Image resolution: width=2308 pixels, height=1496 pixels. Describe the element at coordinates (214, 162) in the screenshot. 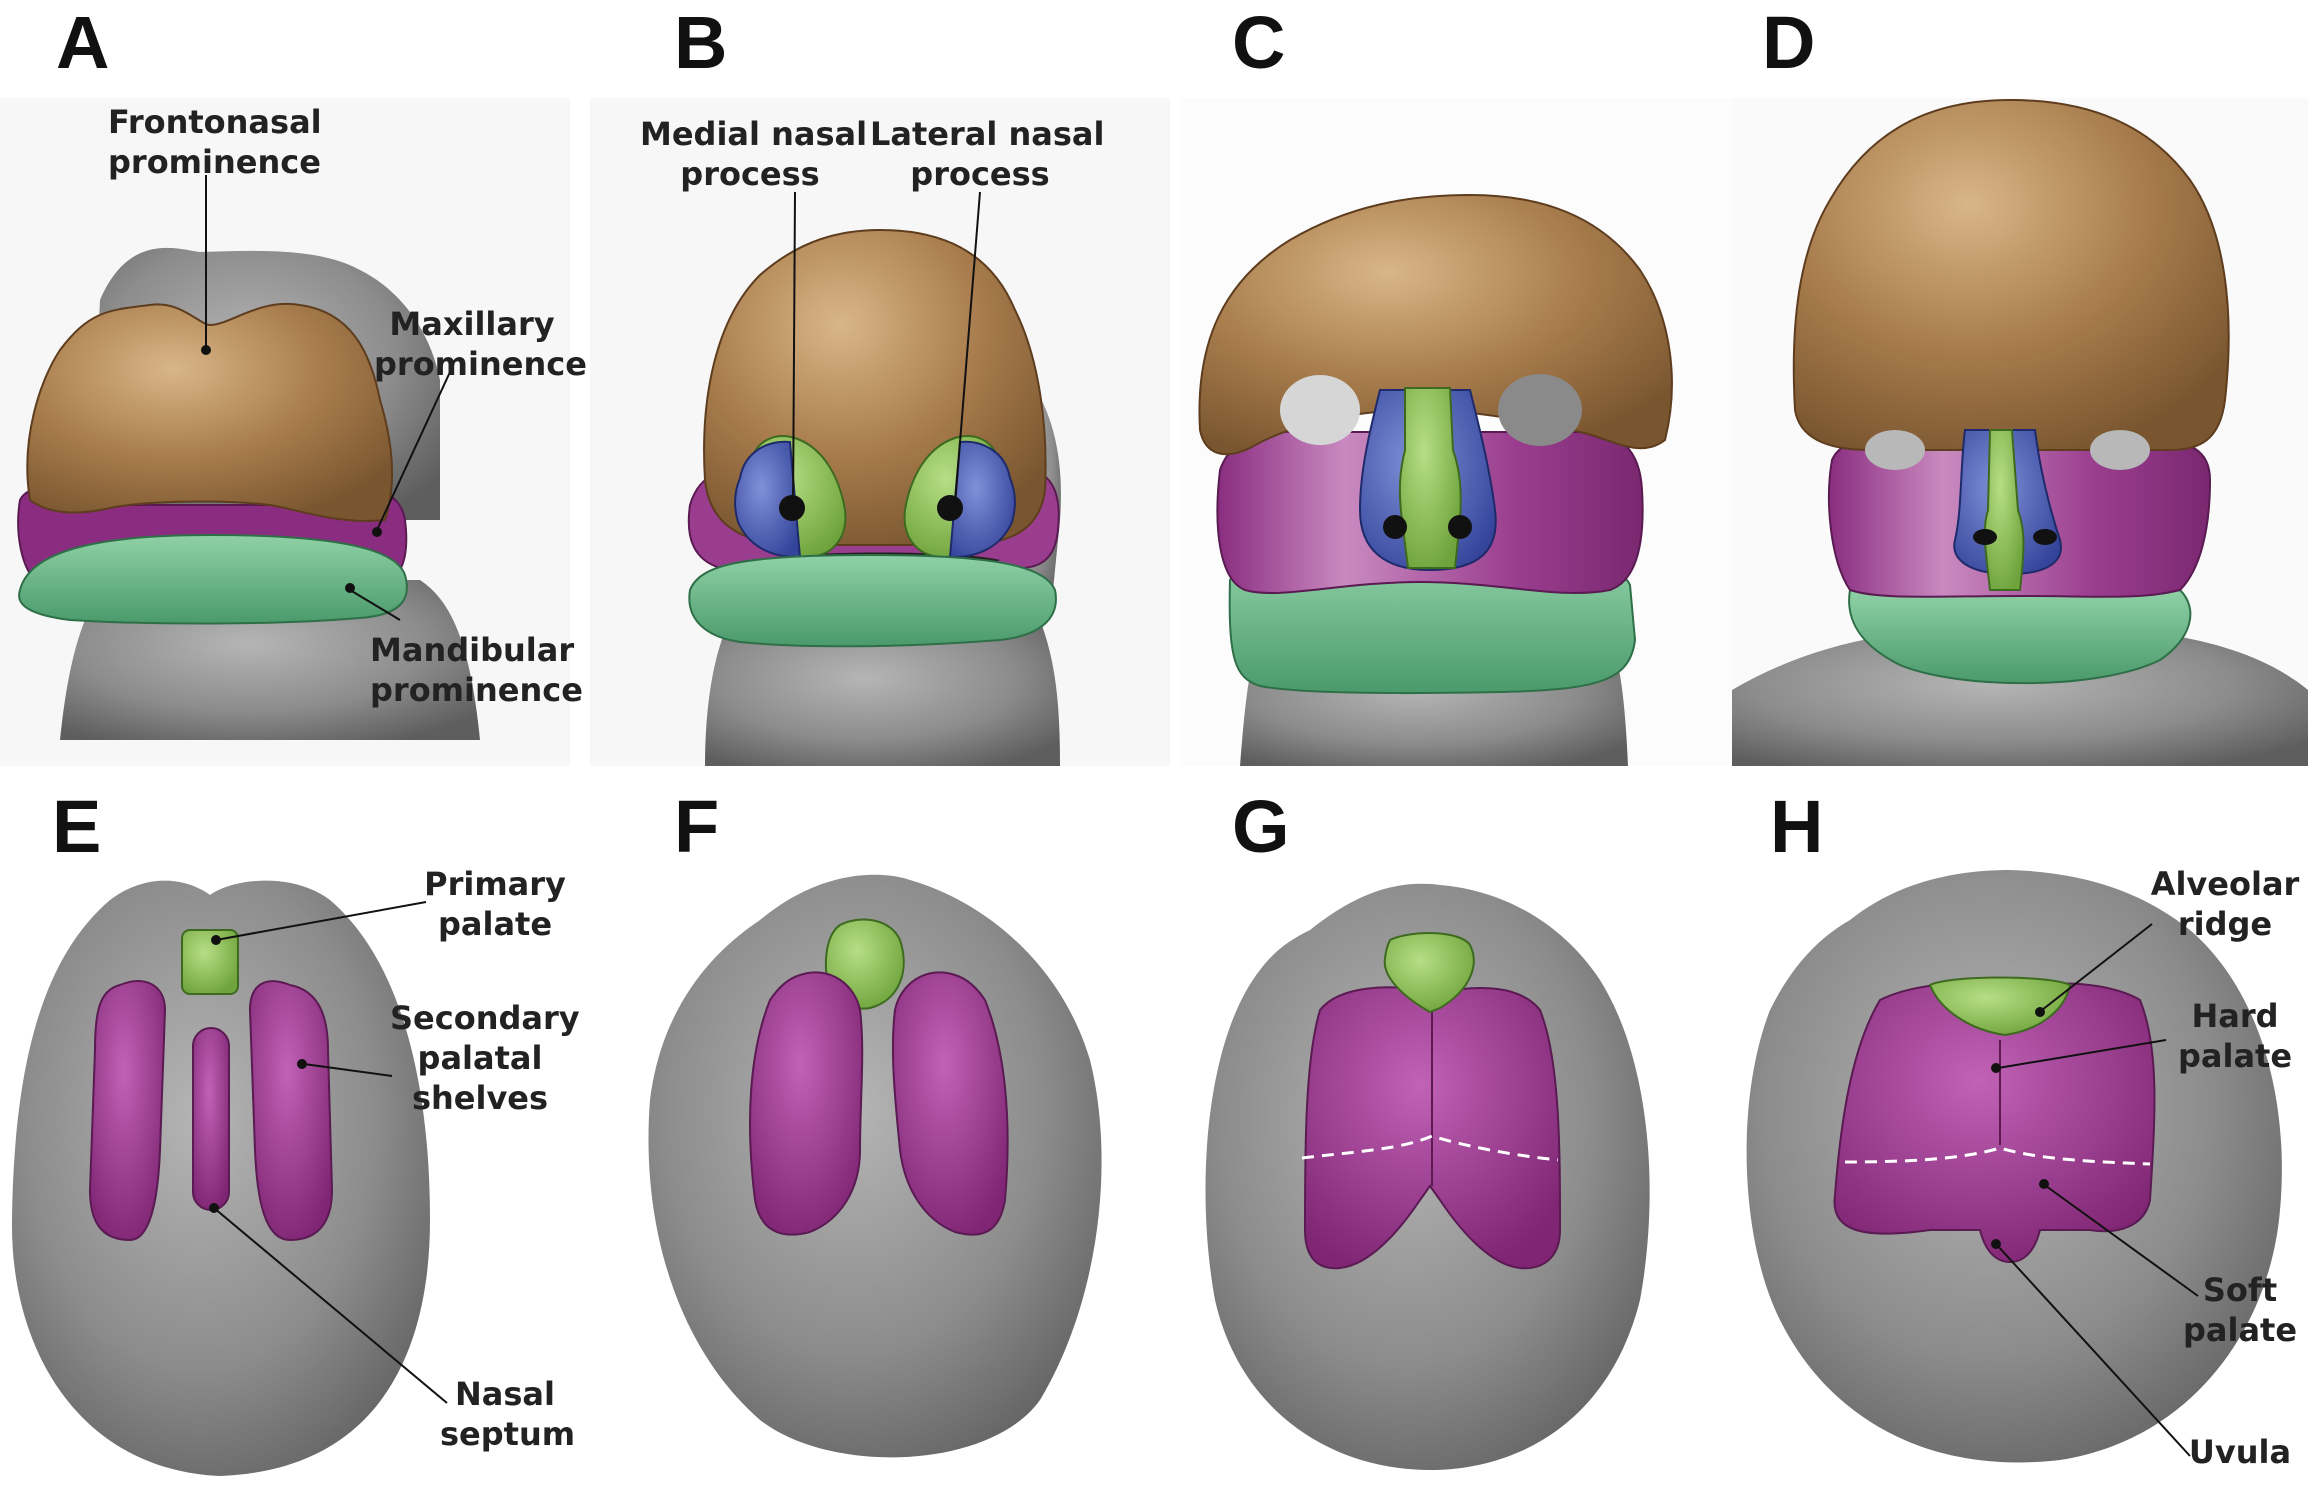

I see `label-frontonasal-line2: prominence` at that location.